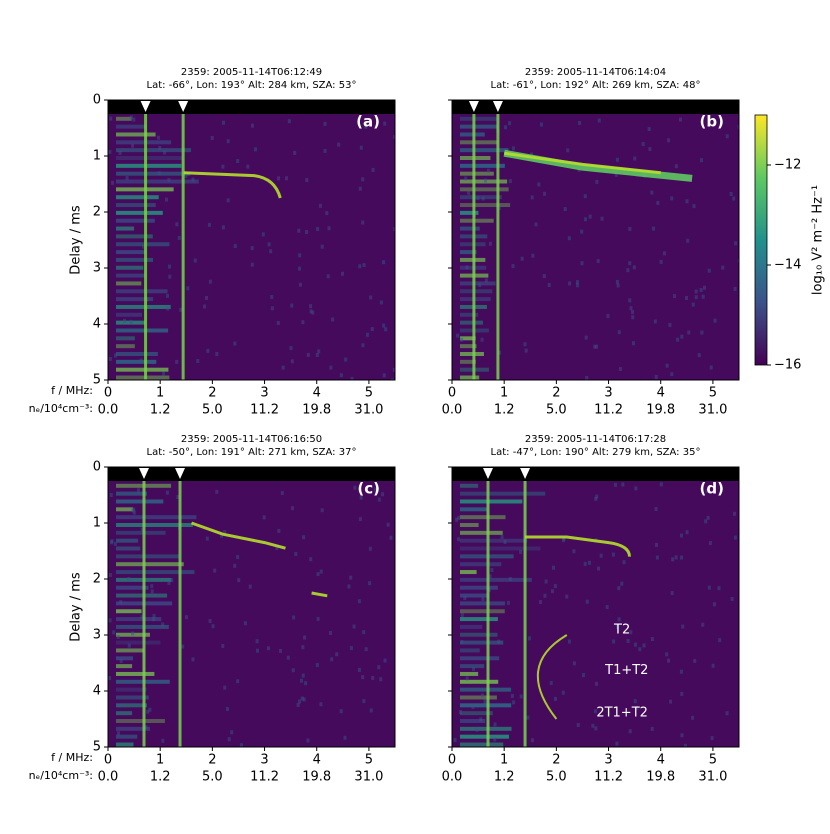  Describe the element at coordinates (76, 240) in the screenshot. I see `y-axis-label: Delay / ms` at that location.